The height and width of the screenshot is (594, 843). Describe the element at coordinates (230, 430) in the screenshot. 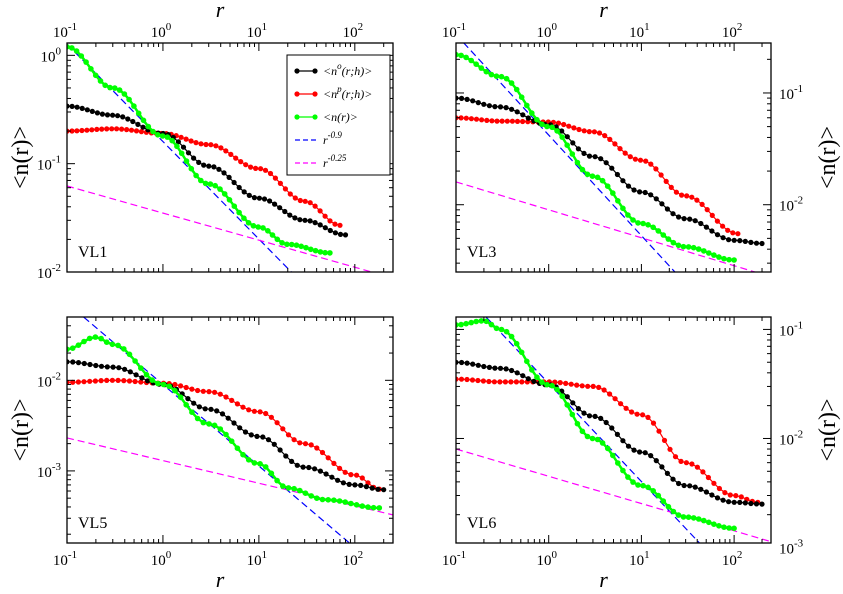

I see `plot-area` at that location.